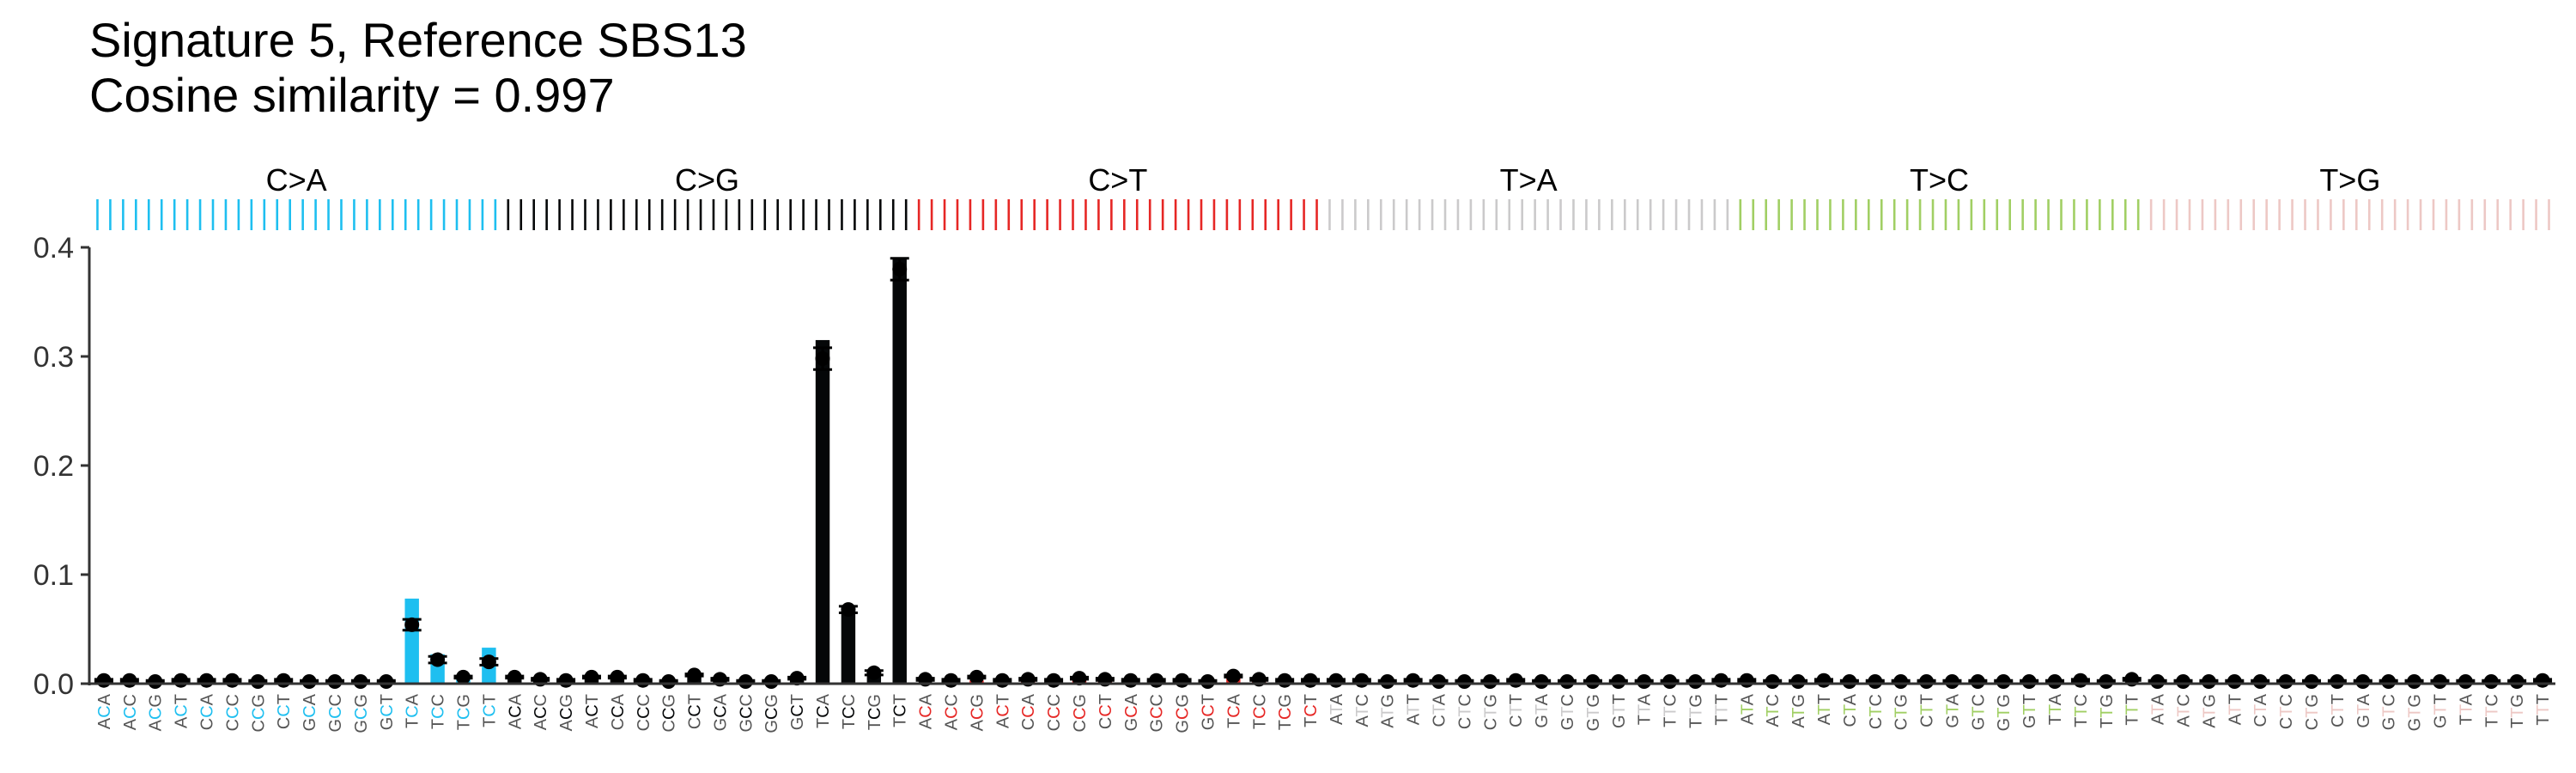 Image resolution: width=2576 pixels, height=773 pixels. I want to click on x-tick-label: GTC, so click(2390, 712).